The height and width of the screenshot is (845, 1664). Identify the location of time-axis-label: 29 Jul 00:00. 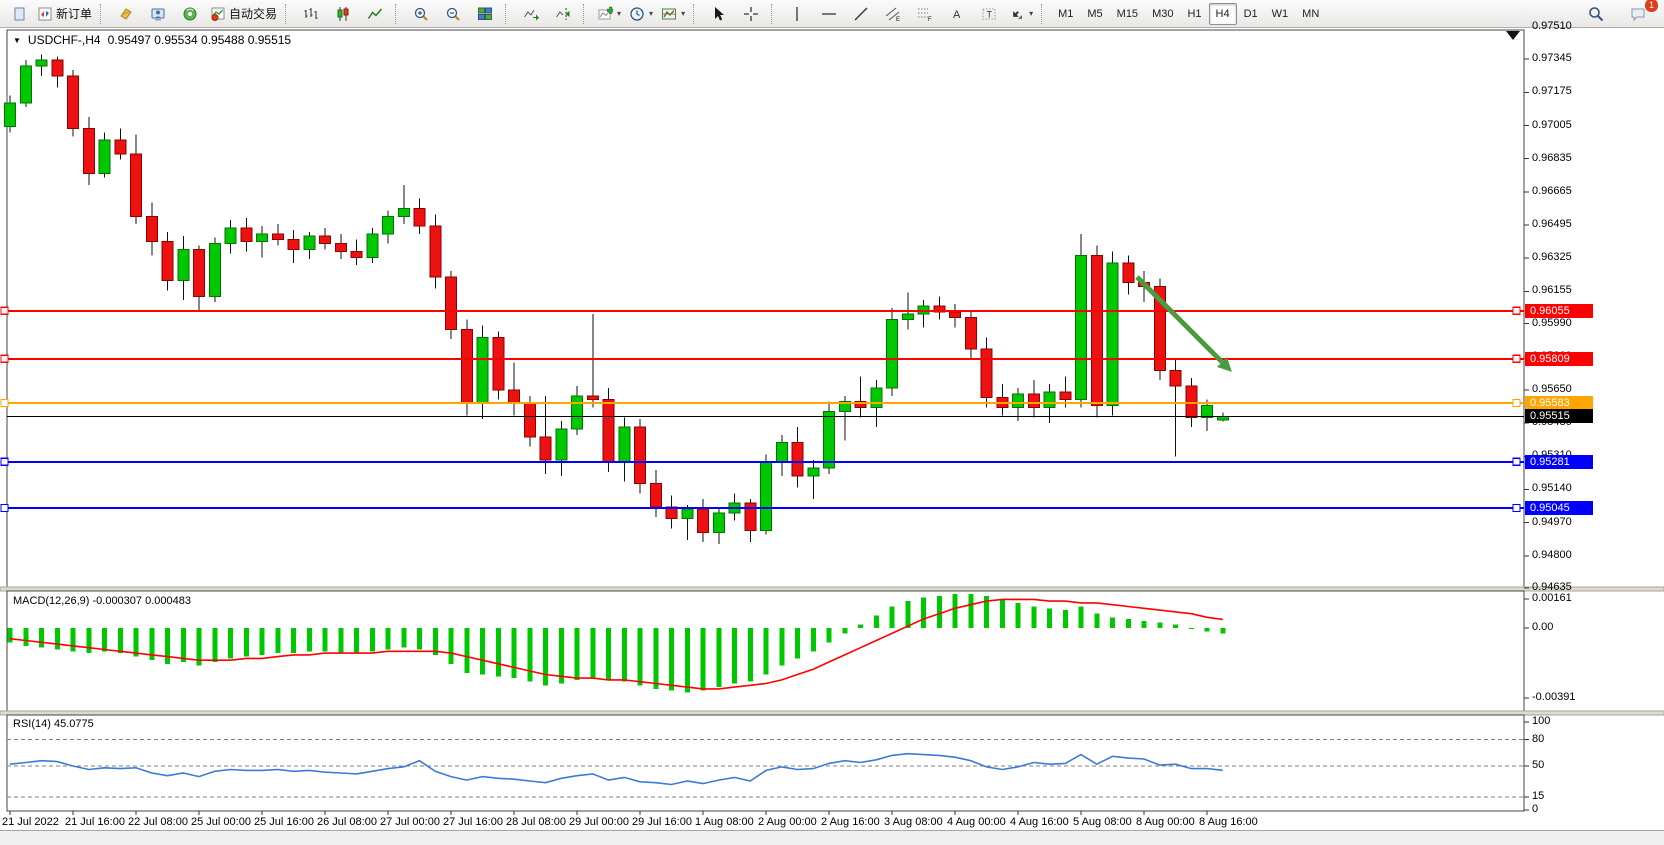
(599, 822).